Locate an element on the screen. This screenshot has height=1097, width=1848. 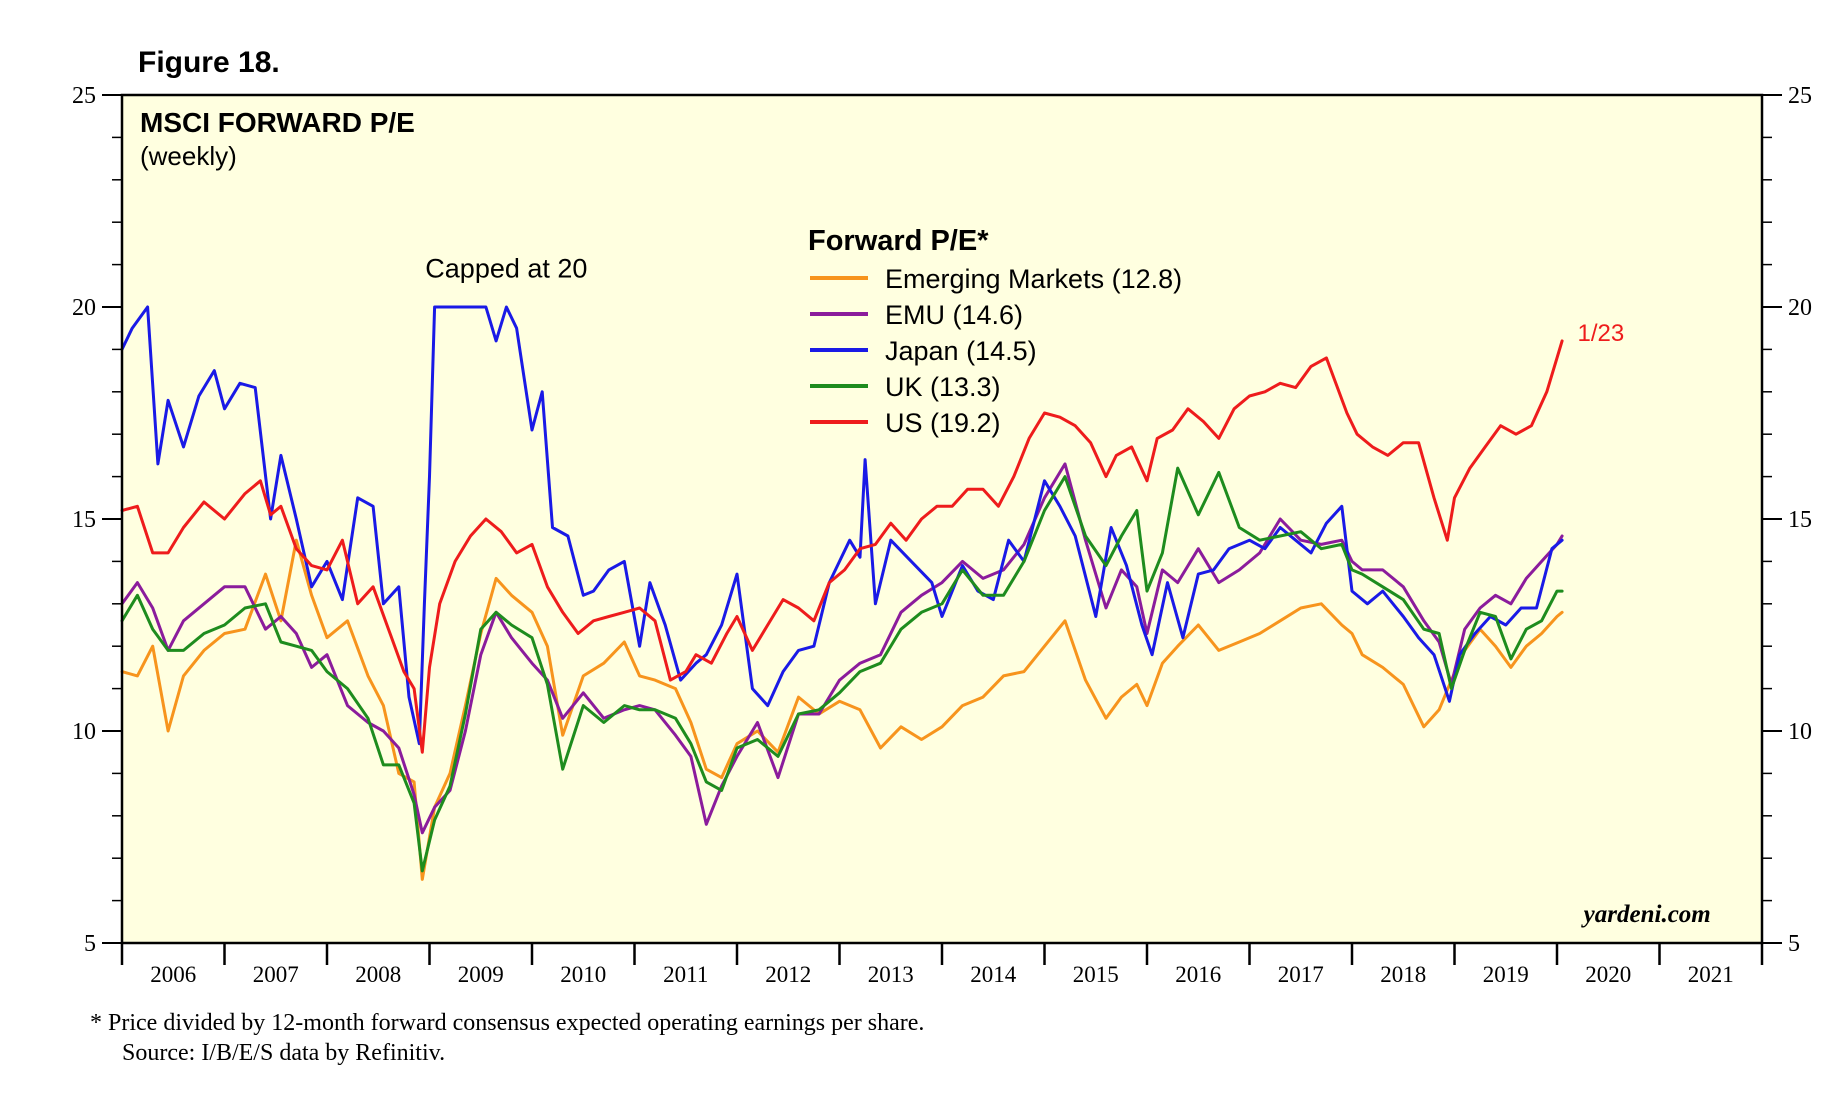
x-tick-label: 2006 is located at coordinates (173, 974).